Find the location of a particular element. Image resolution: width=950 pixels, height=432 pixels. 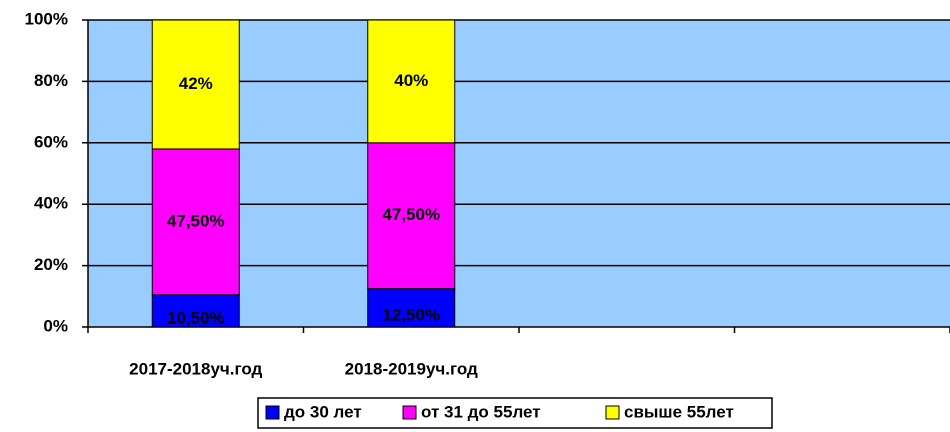

x-tick-label: 2018-2019уч.год is located at coordinates (411, 368).